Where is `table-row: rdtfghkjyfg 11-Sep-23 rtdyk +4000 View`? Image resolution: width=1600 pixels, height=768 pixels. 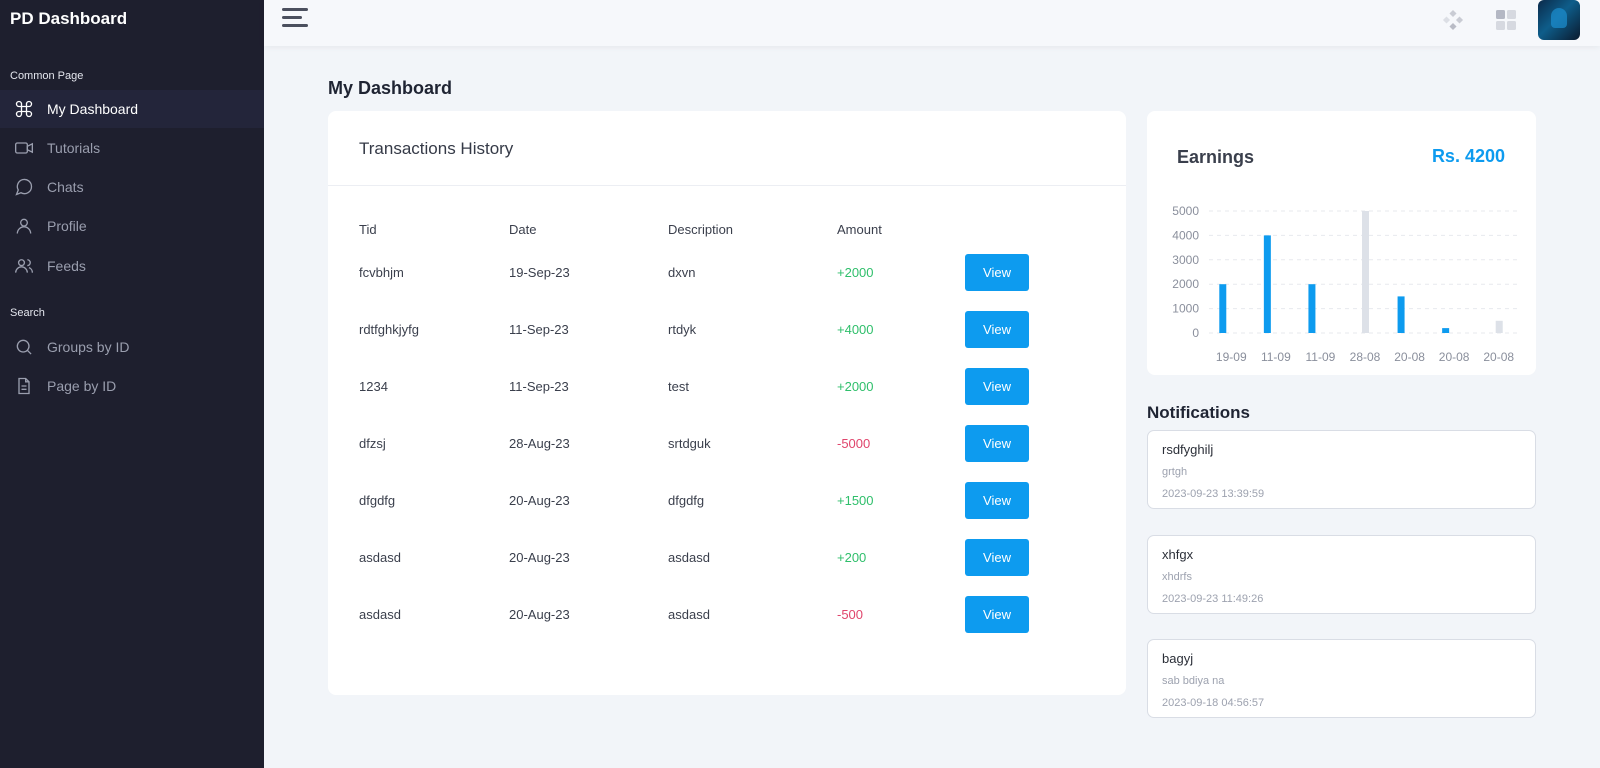
table-row: rdtfghkjyfg 11-Sep-23 rtdyk +4000 View is located at coordinates (729, 329).